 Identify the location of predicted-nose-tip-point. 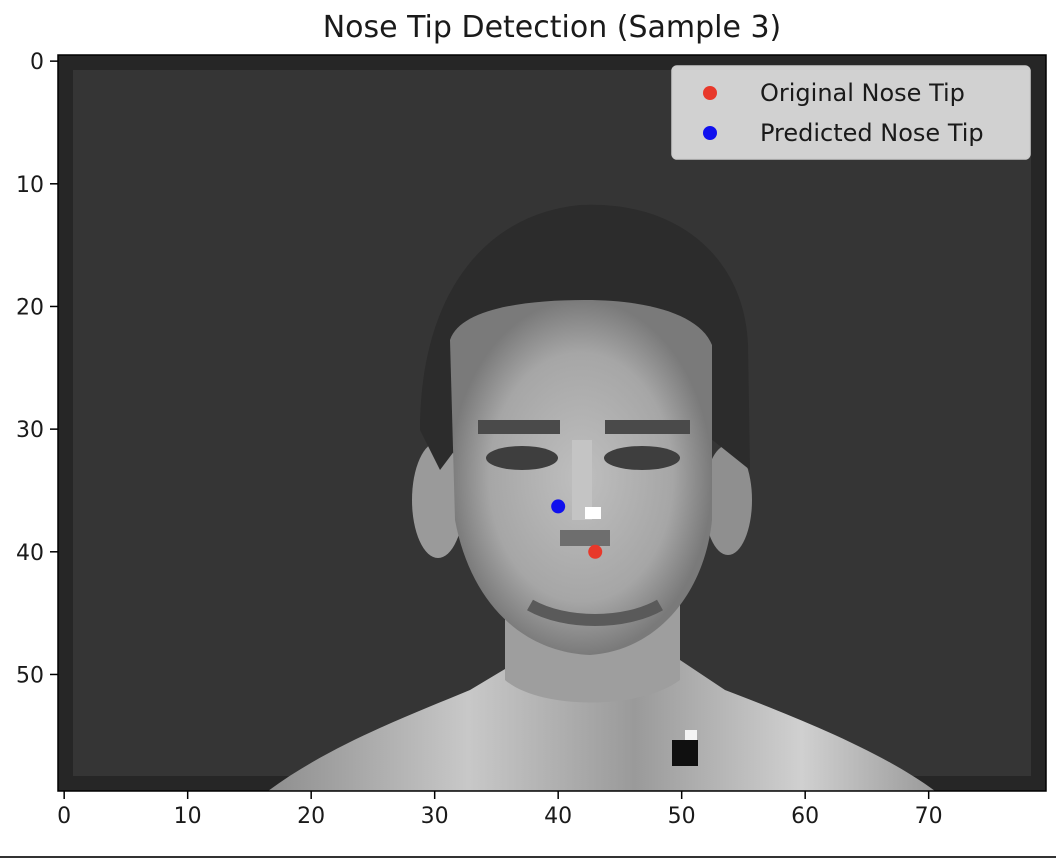
(558, 506).